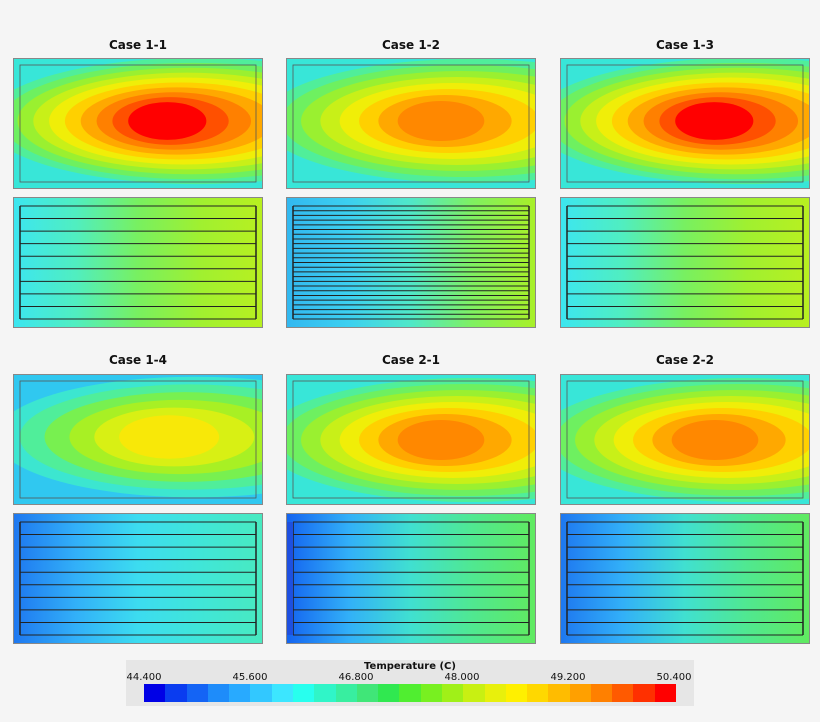 The width and height of the screenshot is (820, 722). Describe the element at coordinates (568, 677) in the screenshot. I see `legend-tick: 49.200` at that location.